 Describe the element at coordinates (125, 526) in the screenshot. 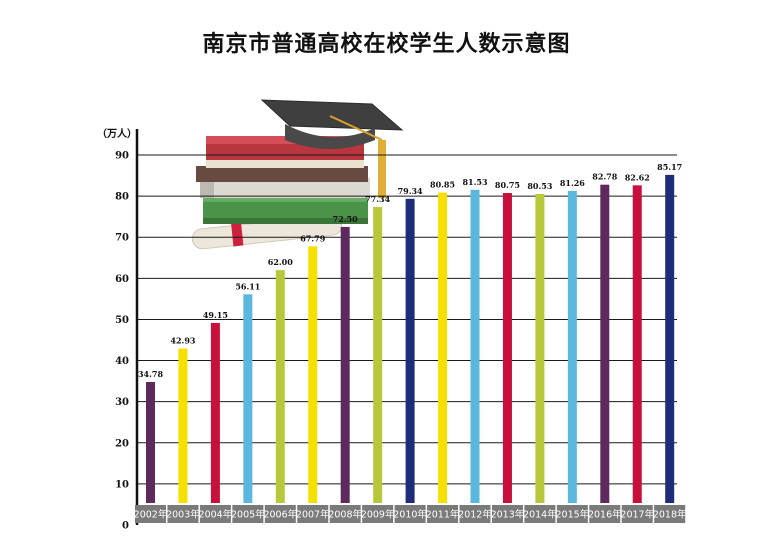

I see `y-tick-label: 0` at that location.